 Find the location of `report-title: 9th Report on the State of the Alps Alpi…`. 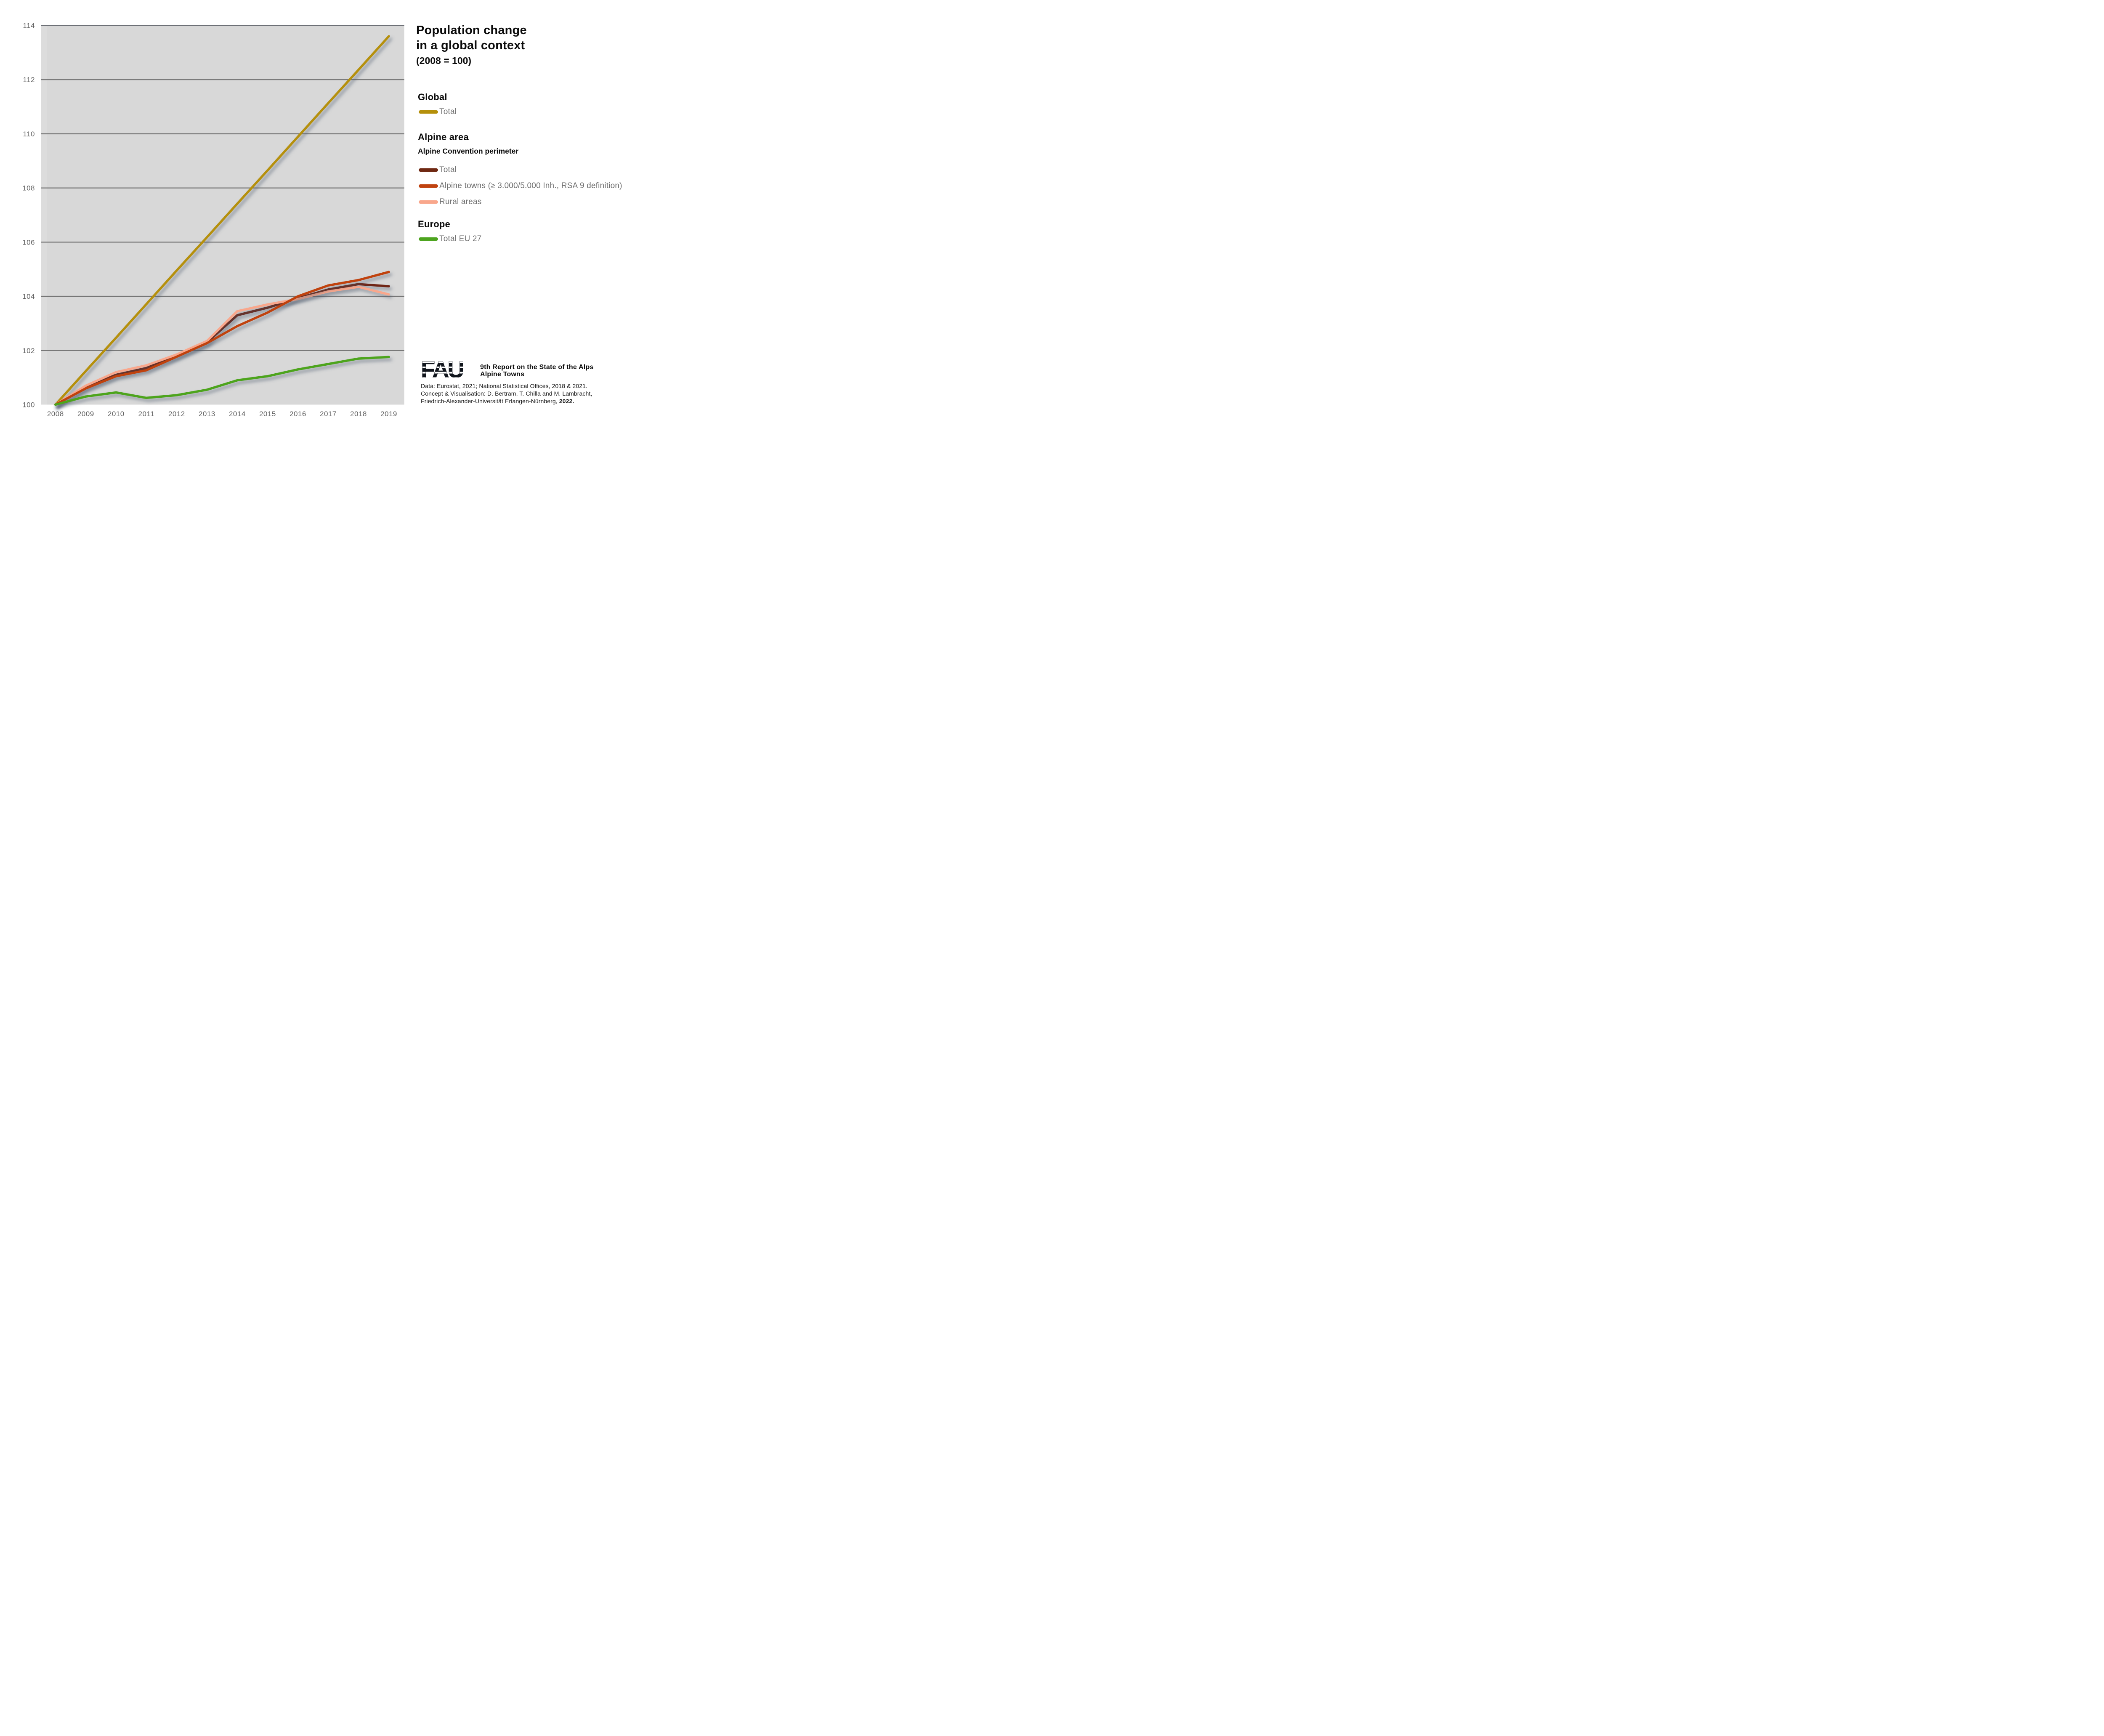

report-title: 9th Report on the State of the Alps Alpi… is located at coordinates (537, 371).